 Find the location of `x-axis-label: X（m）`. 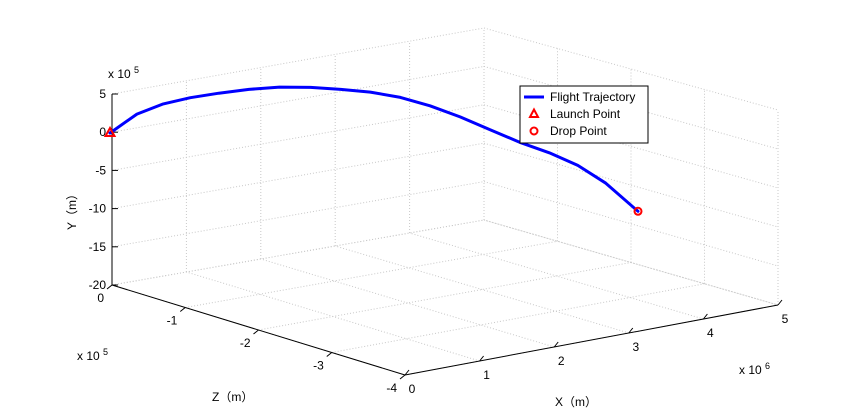

x-axis-label: X（m） is located at coordinates (576, 402).